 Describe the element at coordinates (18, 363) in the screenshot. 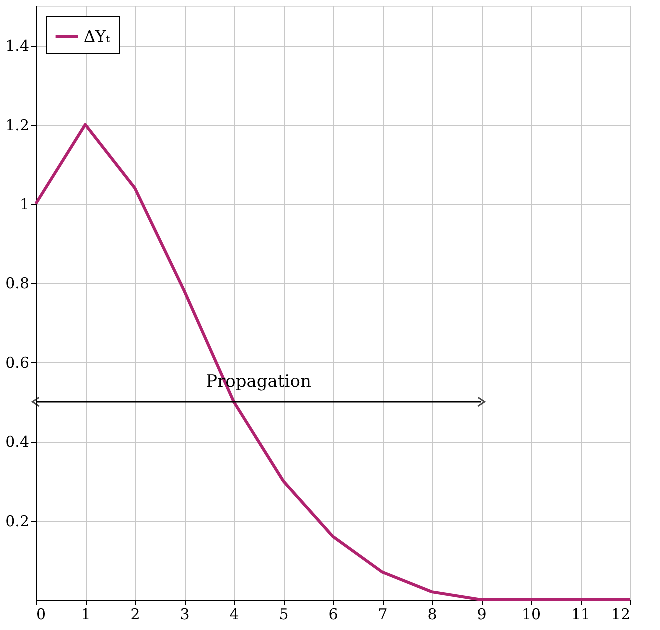

I see `y-tick-label: 0.6` at that location.